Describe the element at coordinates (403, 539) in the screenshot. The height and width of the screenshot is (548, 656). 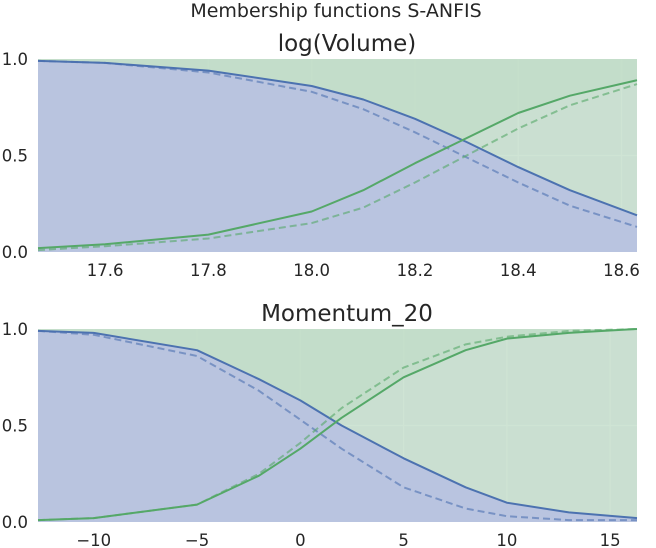
I see `x-tick-label: 5` at that location.